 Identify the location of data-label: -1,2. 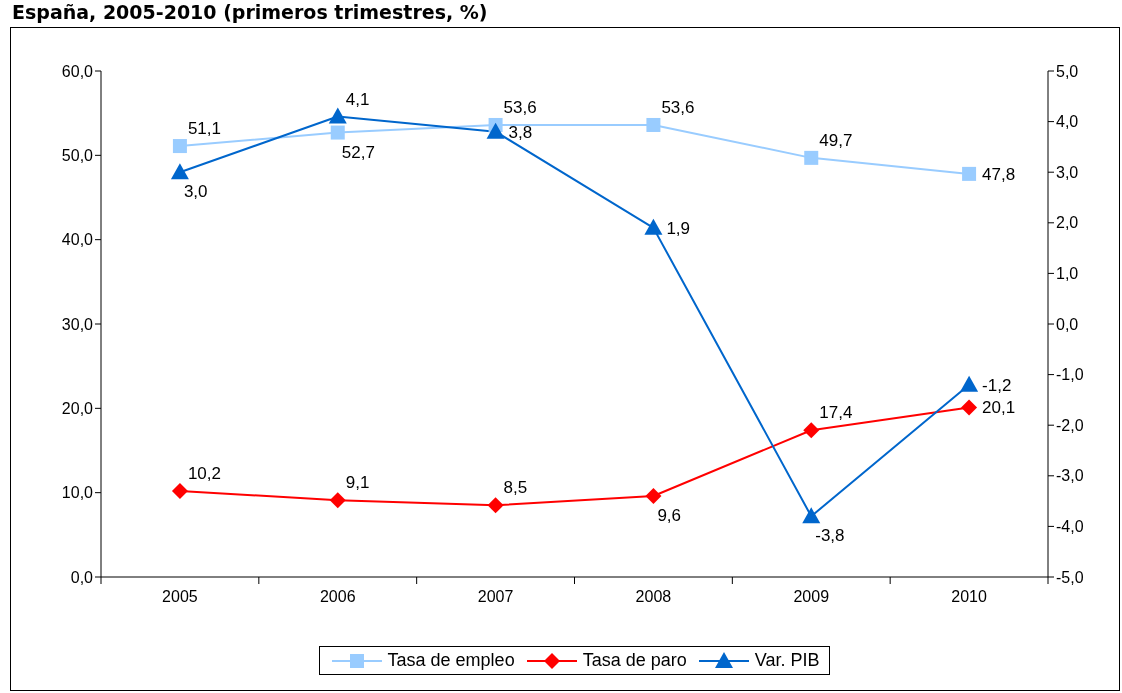
(997, 385).